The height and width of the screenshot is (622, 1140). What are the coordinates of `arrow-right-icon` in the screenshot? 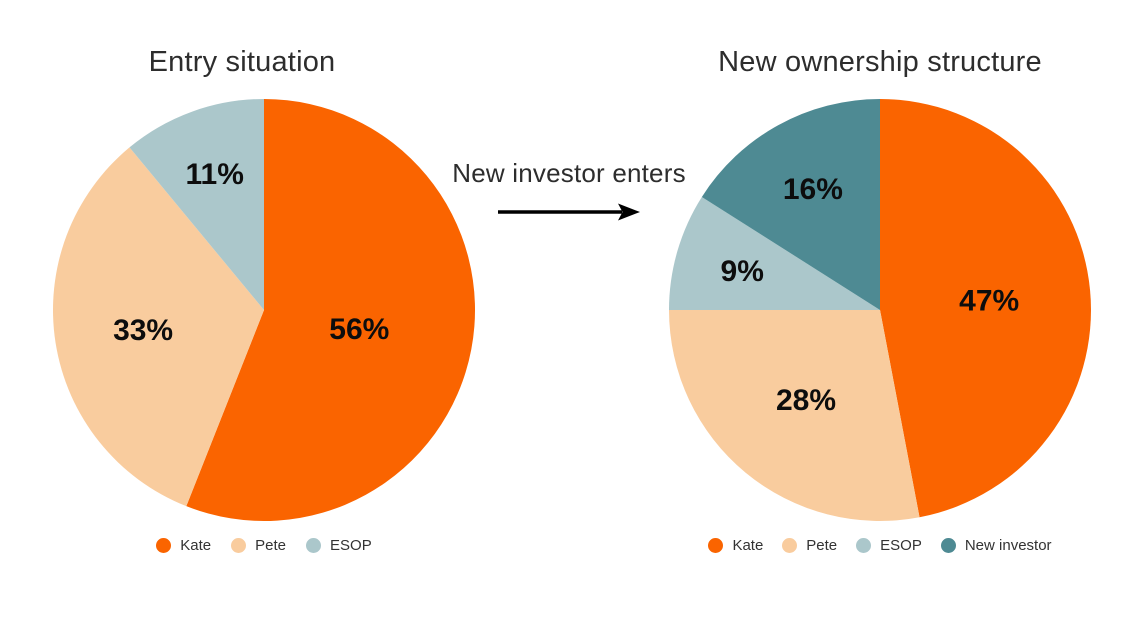 It's located at (569, 212).